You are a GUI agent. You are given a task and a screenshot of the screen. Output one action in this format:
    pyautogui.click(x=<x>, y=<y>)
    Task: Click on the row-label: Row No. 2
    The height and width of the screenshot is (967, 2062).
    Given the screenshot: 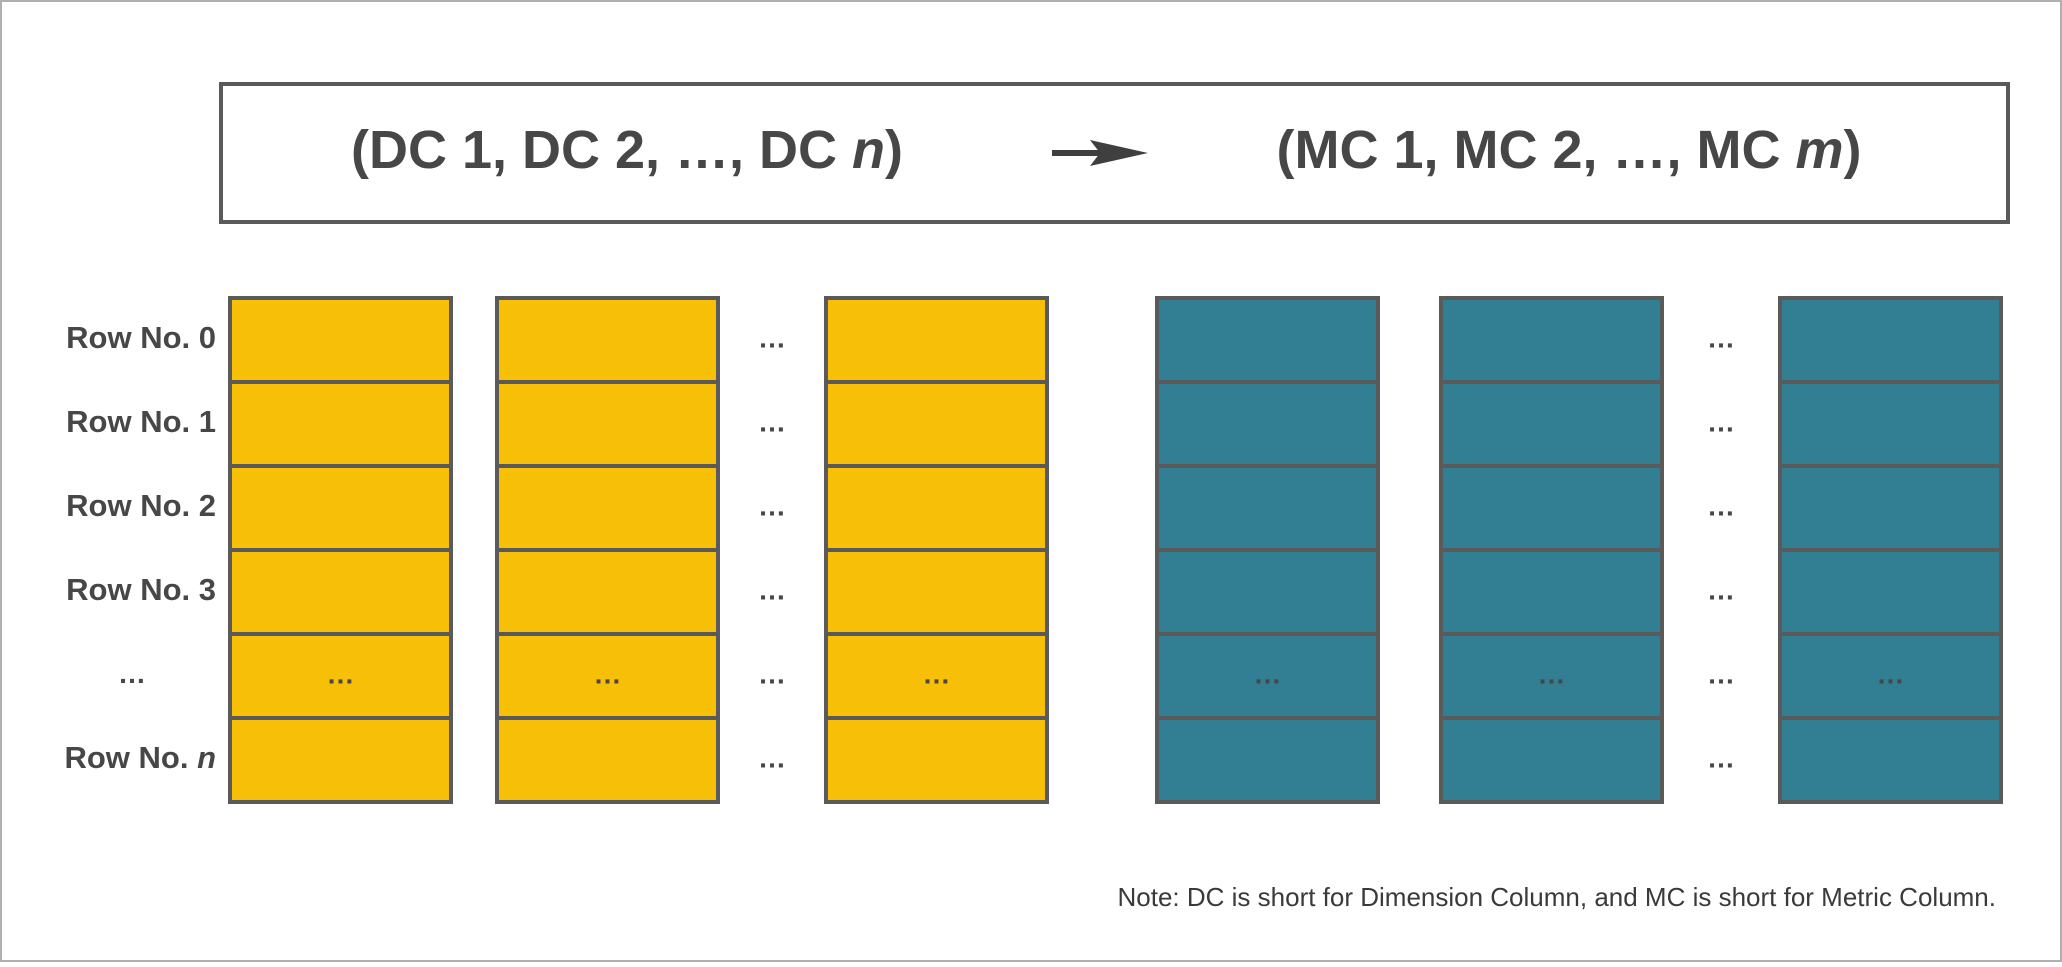 What is the action you would take?
    pyautogui.click(x=141, y=505)
    